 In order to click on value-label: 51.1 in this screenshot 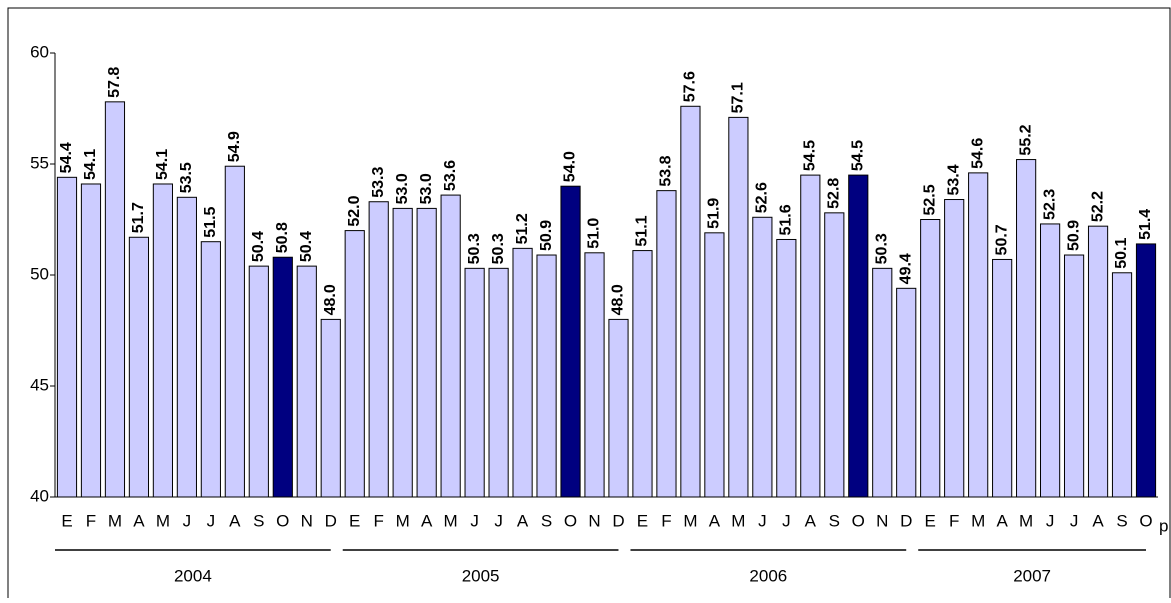, I will do `click(642, 230)`.